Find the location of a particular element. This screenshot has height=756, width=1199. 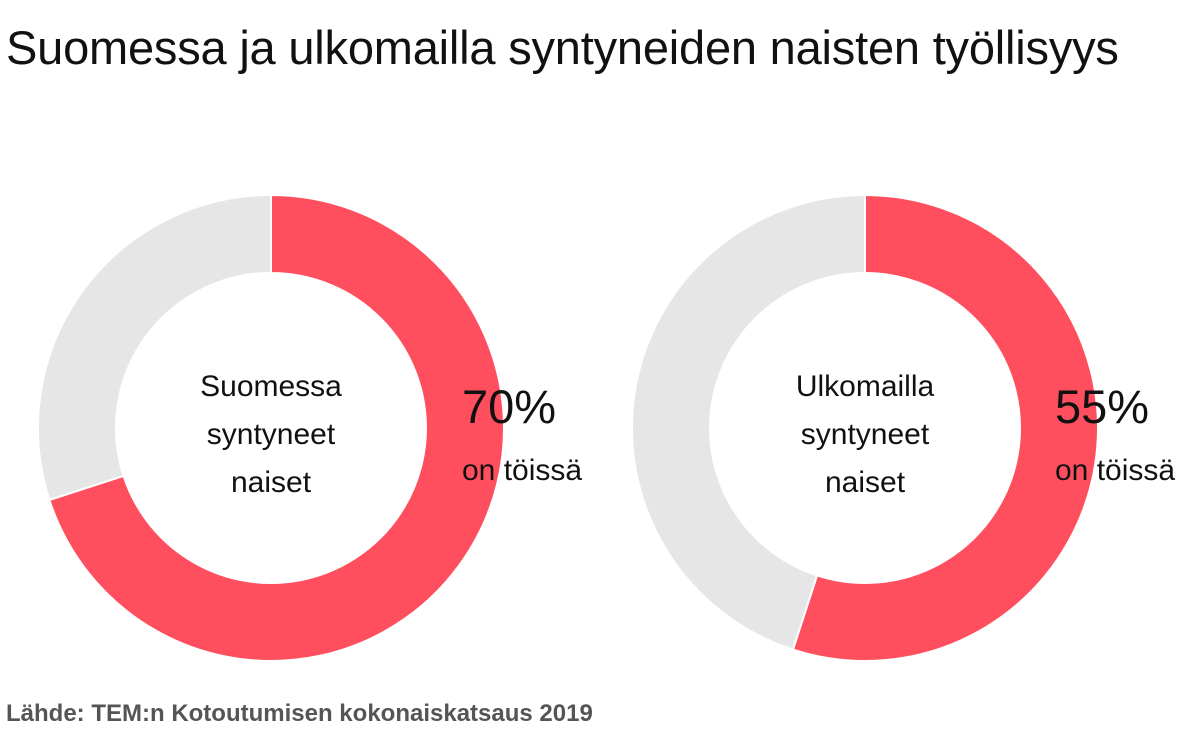

donut-value-label: 70% is located at coordinates (509, 406).